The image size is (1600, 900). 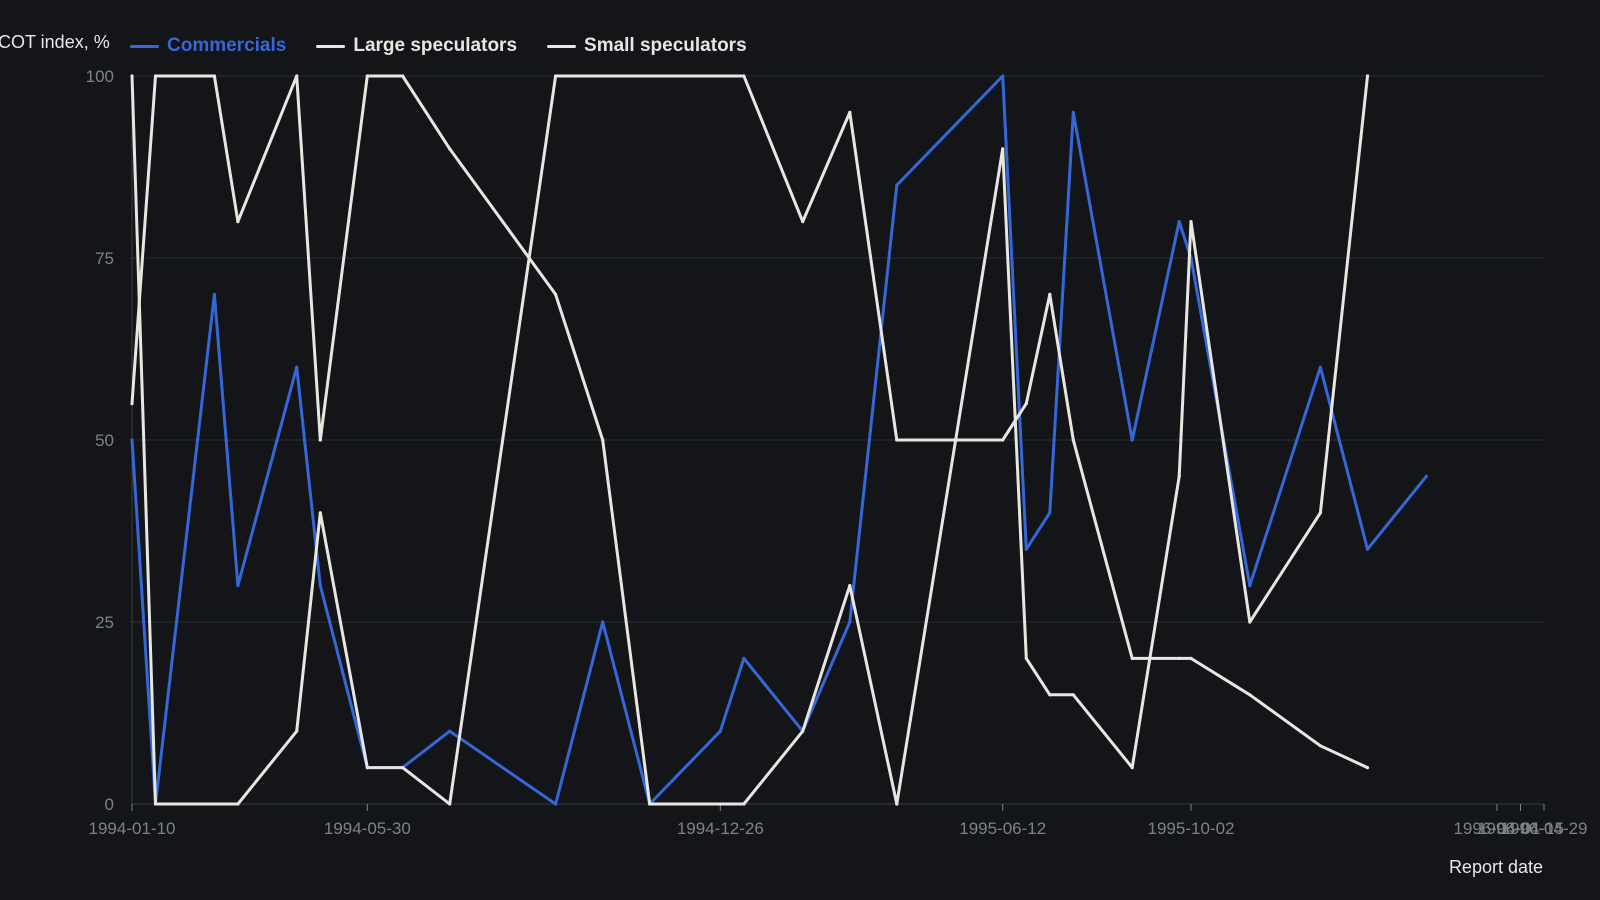 I want to click on x-tick-label: 1995-10-02, so click(x=1191, y=828).